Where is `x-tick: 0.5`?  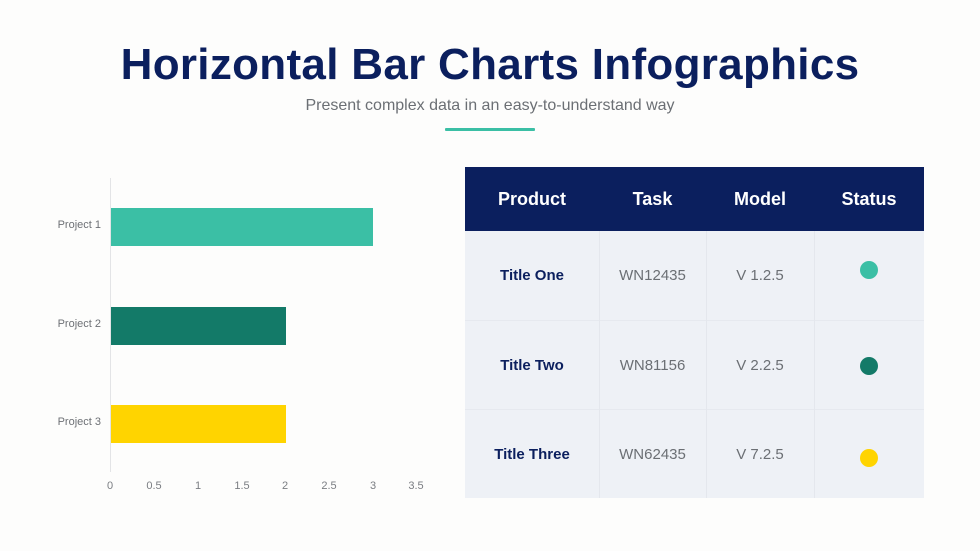
x-tick: 0.5 is located at coordinates (154, 486).